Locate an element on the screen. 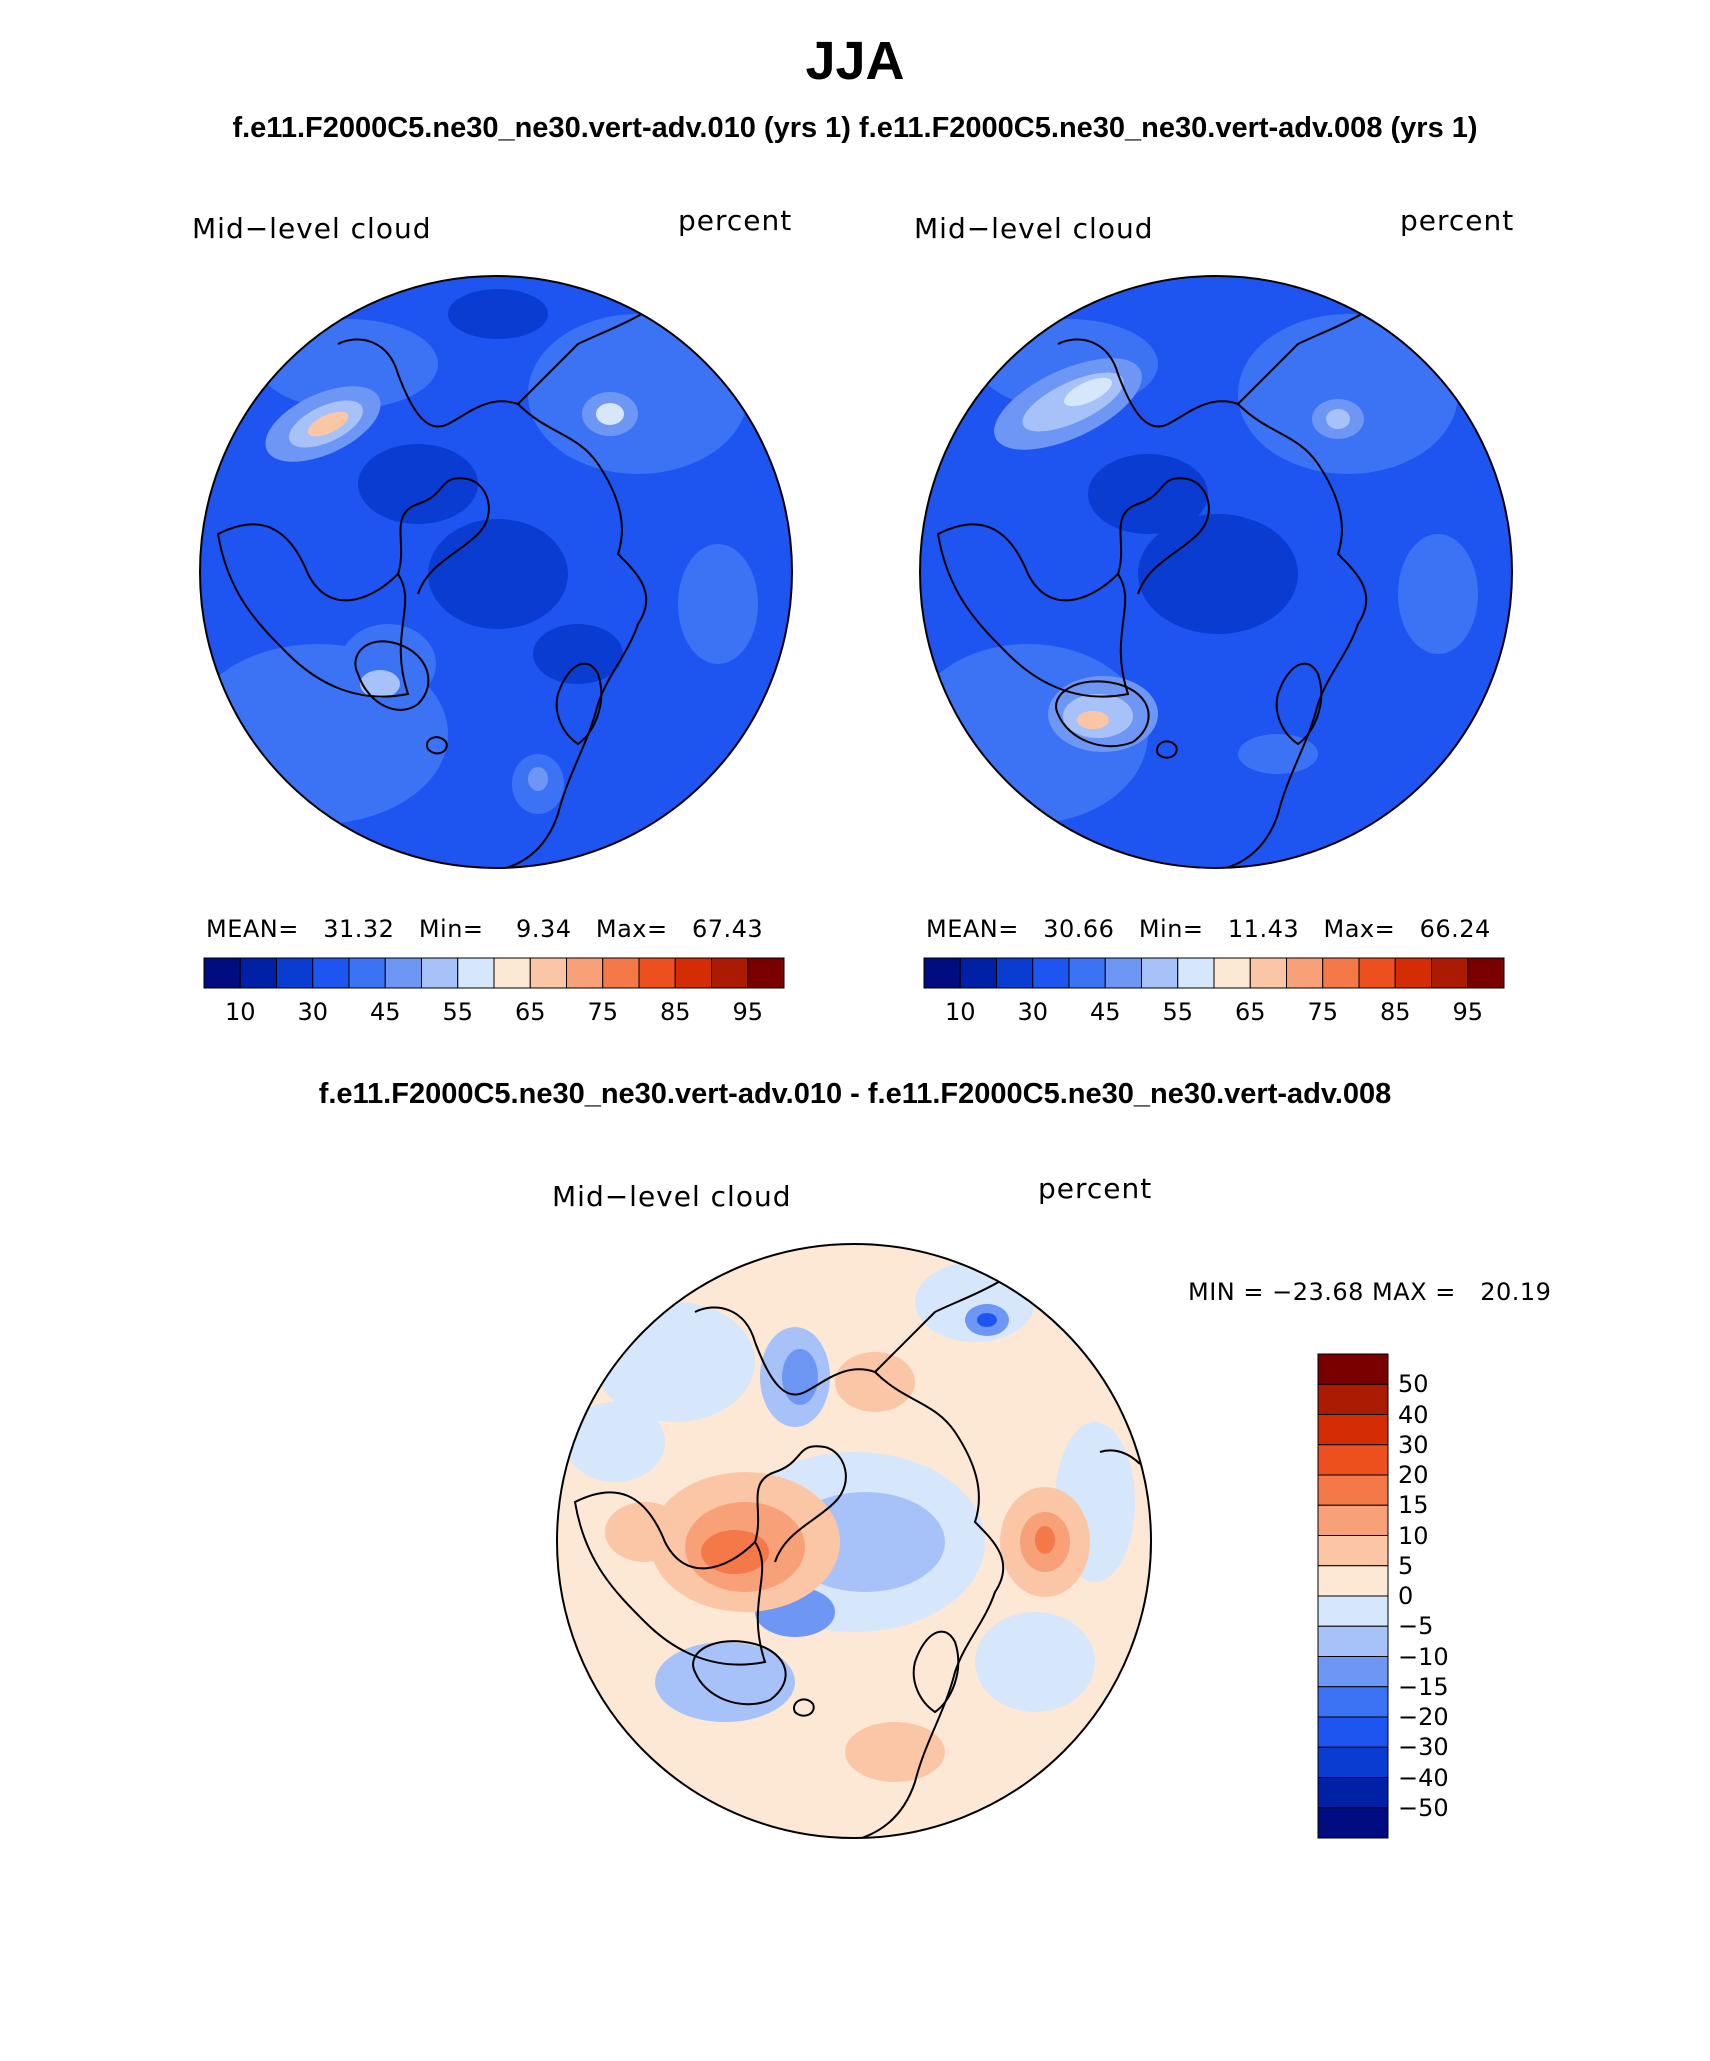  panel2-field is located at coordinates (1216, 572).